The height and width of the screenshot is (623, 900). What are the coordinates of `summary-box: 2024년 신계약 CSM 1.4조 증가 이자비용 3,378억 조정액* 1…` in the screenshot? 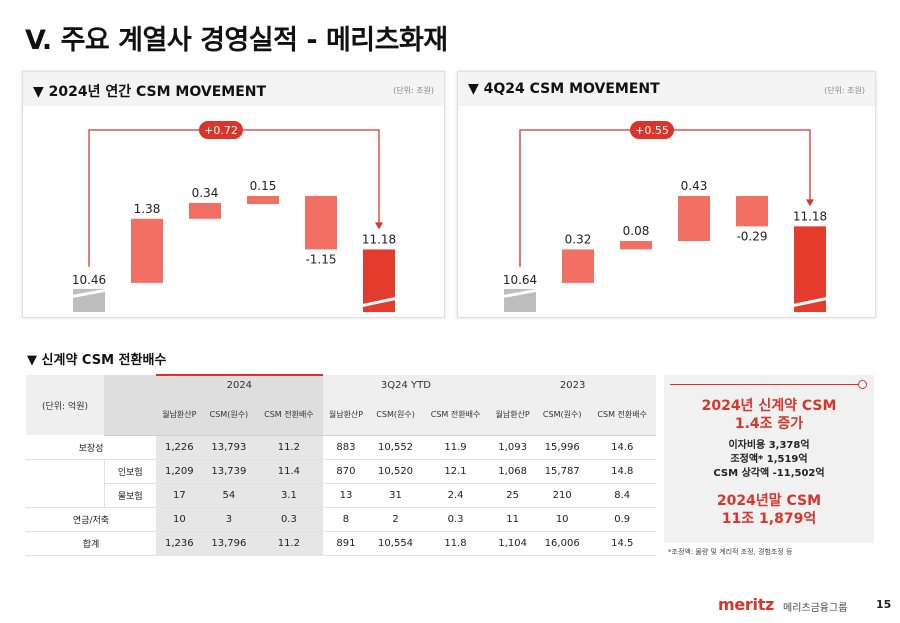 It's located at (769, 459).